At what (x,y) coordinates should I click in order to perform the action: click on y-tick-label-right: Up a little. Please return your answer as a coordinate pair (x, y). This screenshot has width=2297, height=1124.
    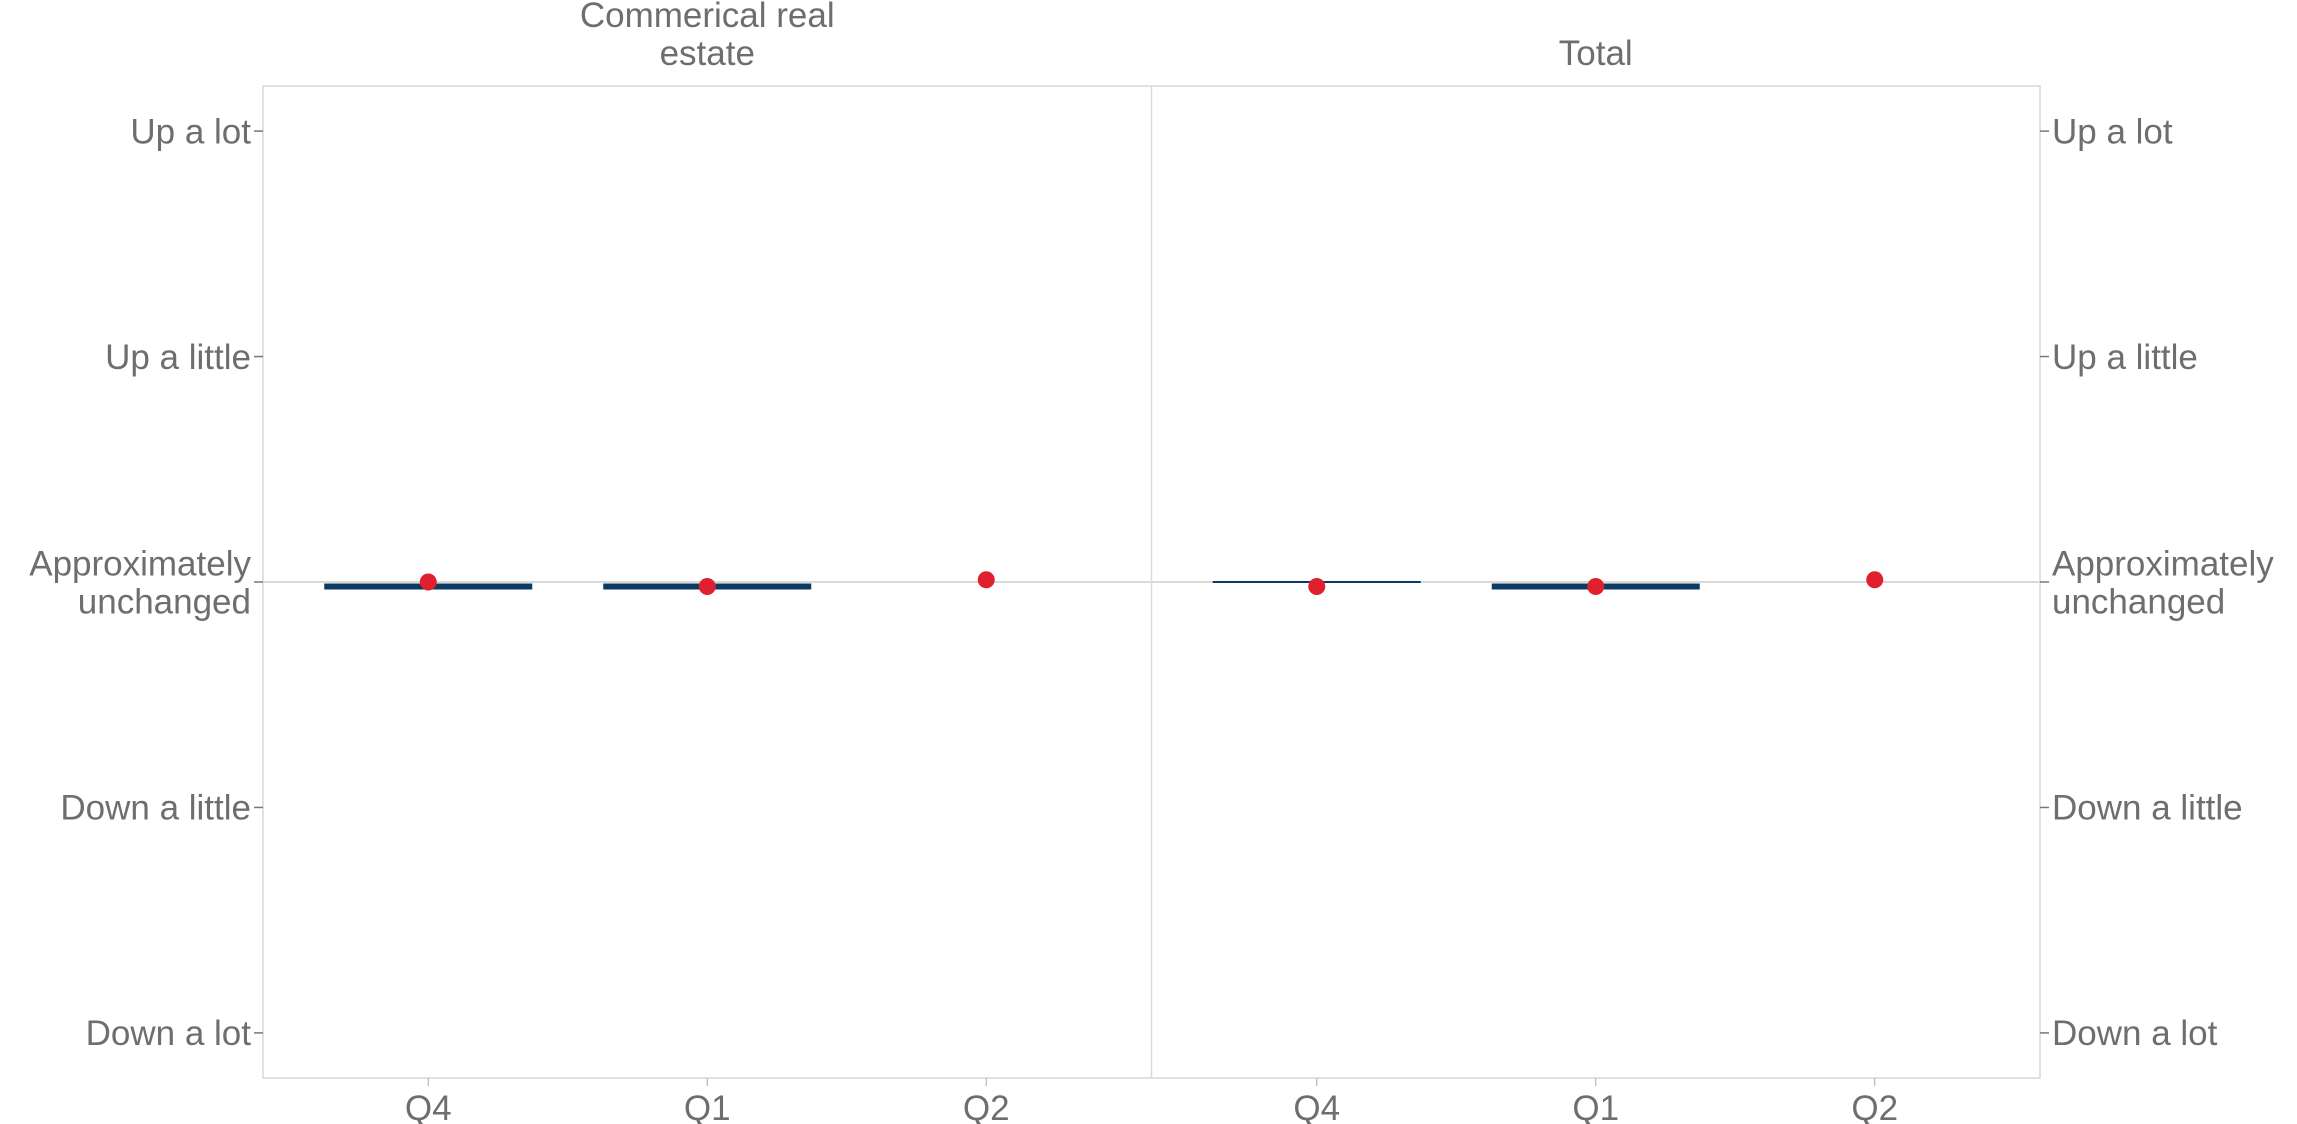
    Looking at the image, I should click on (2125, 357).